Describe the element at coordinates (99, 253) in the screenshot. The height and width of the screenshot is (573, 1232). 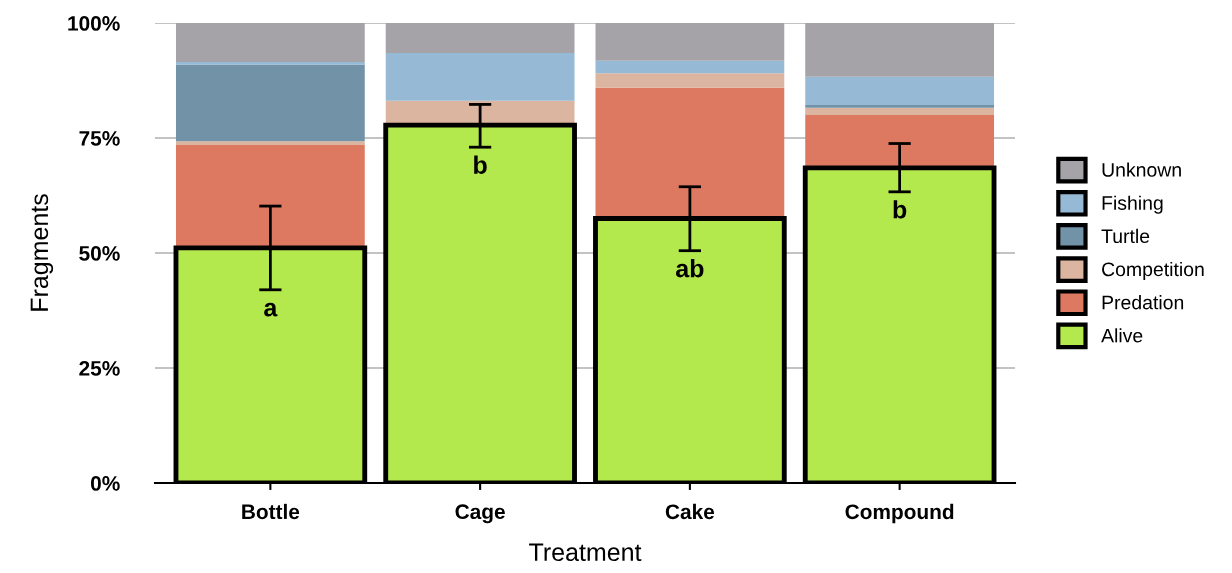
I see `y-tick-label: 50%` at that location.